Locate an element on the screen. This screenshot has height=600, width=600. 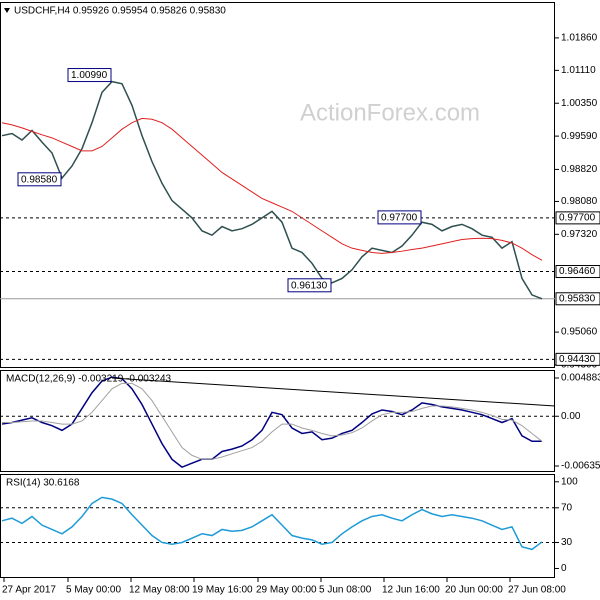
y-tick-label: 30 is located at coordinates (567, 542).